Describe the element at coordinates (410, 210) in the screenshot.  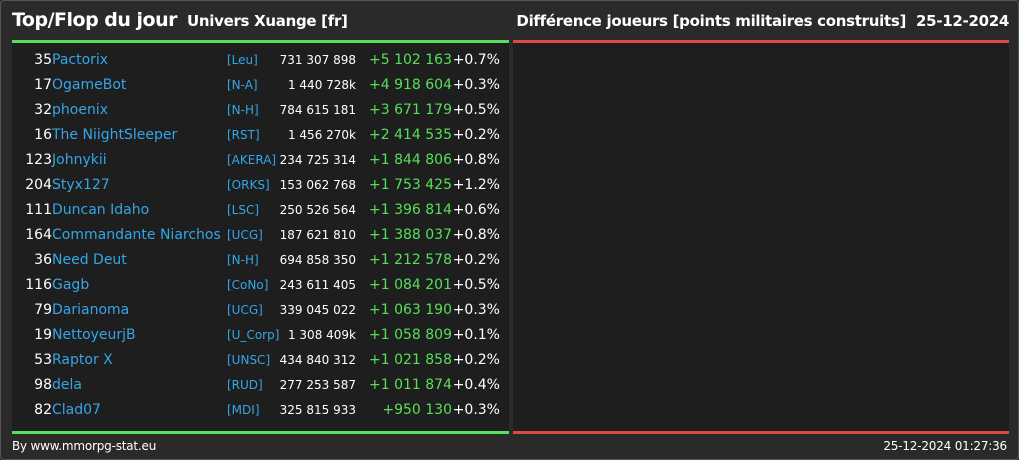
I see `points-difference: +1 396 814` at that location.